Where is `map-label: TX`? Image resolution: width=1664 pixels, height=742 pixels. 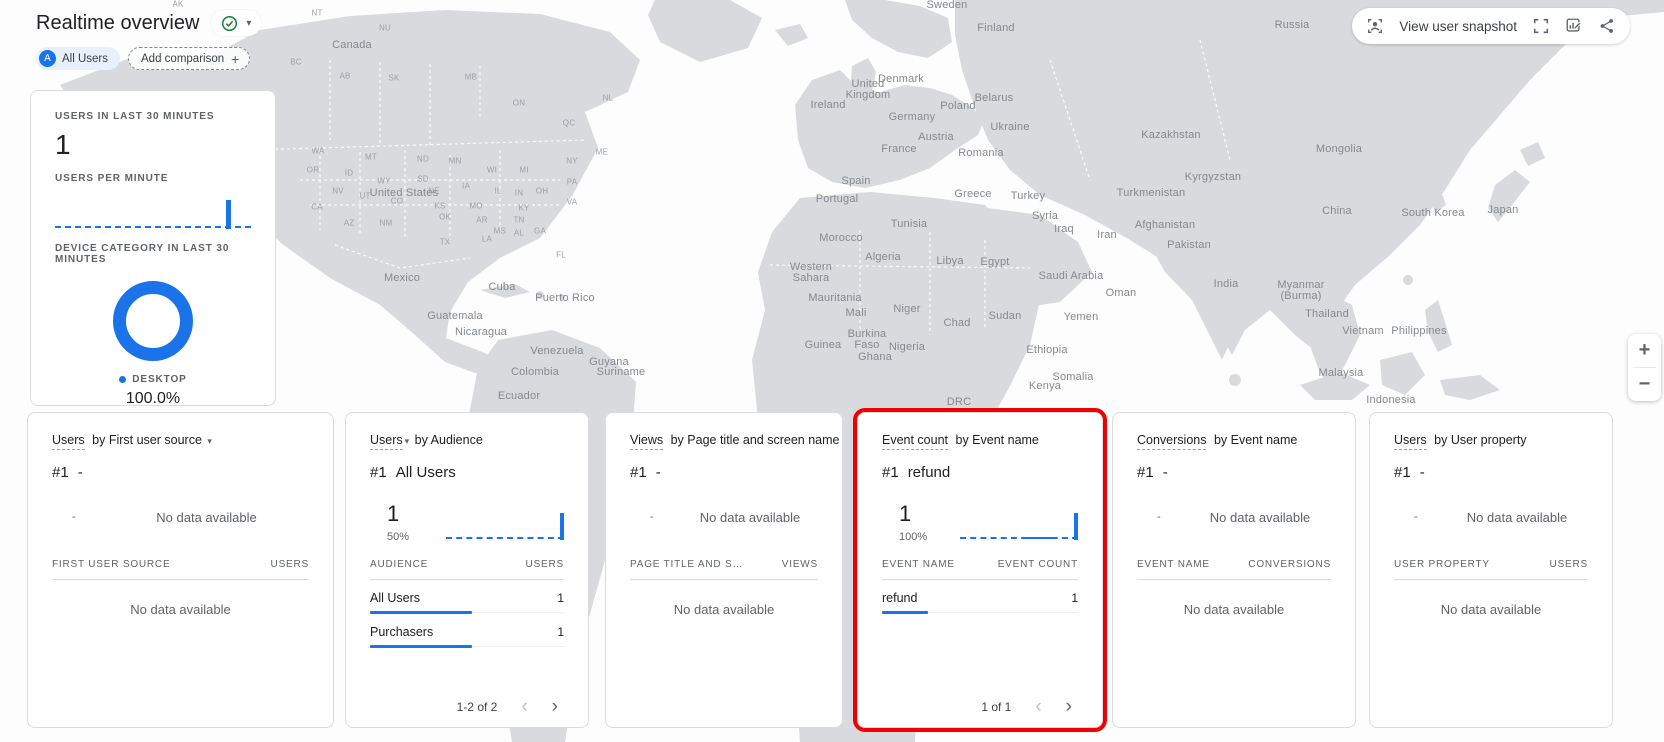 map-label: TX is located at coordinates (445, 242).